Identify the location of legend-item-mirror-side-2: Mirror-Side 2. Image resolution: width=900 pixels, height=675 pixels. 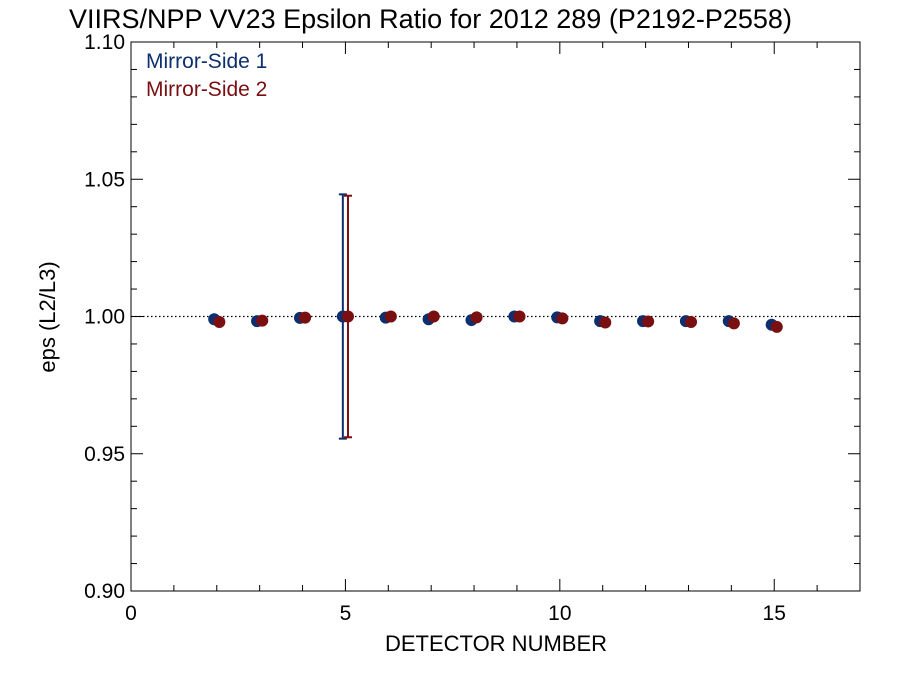
(206, 89).